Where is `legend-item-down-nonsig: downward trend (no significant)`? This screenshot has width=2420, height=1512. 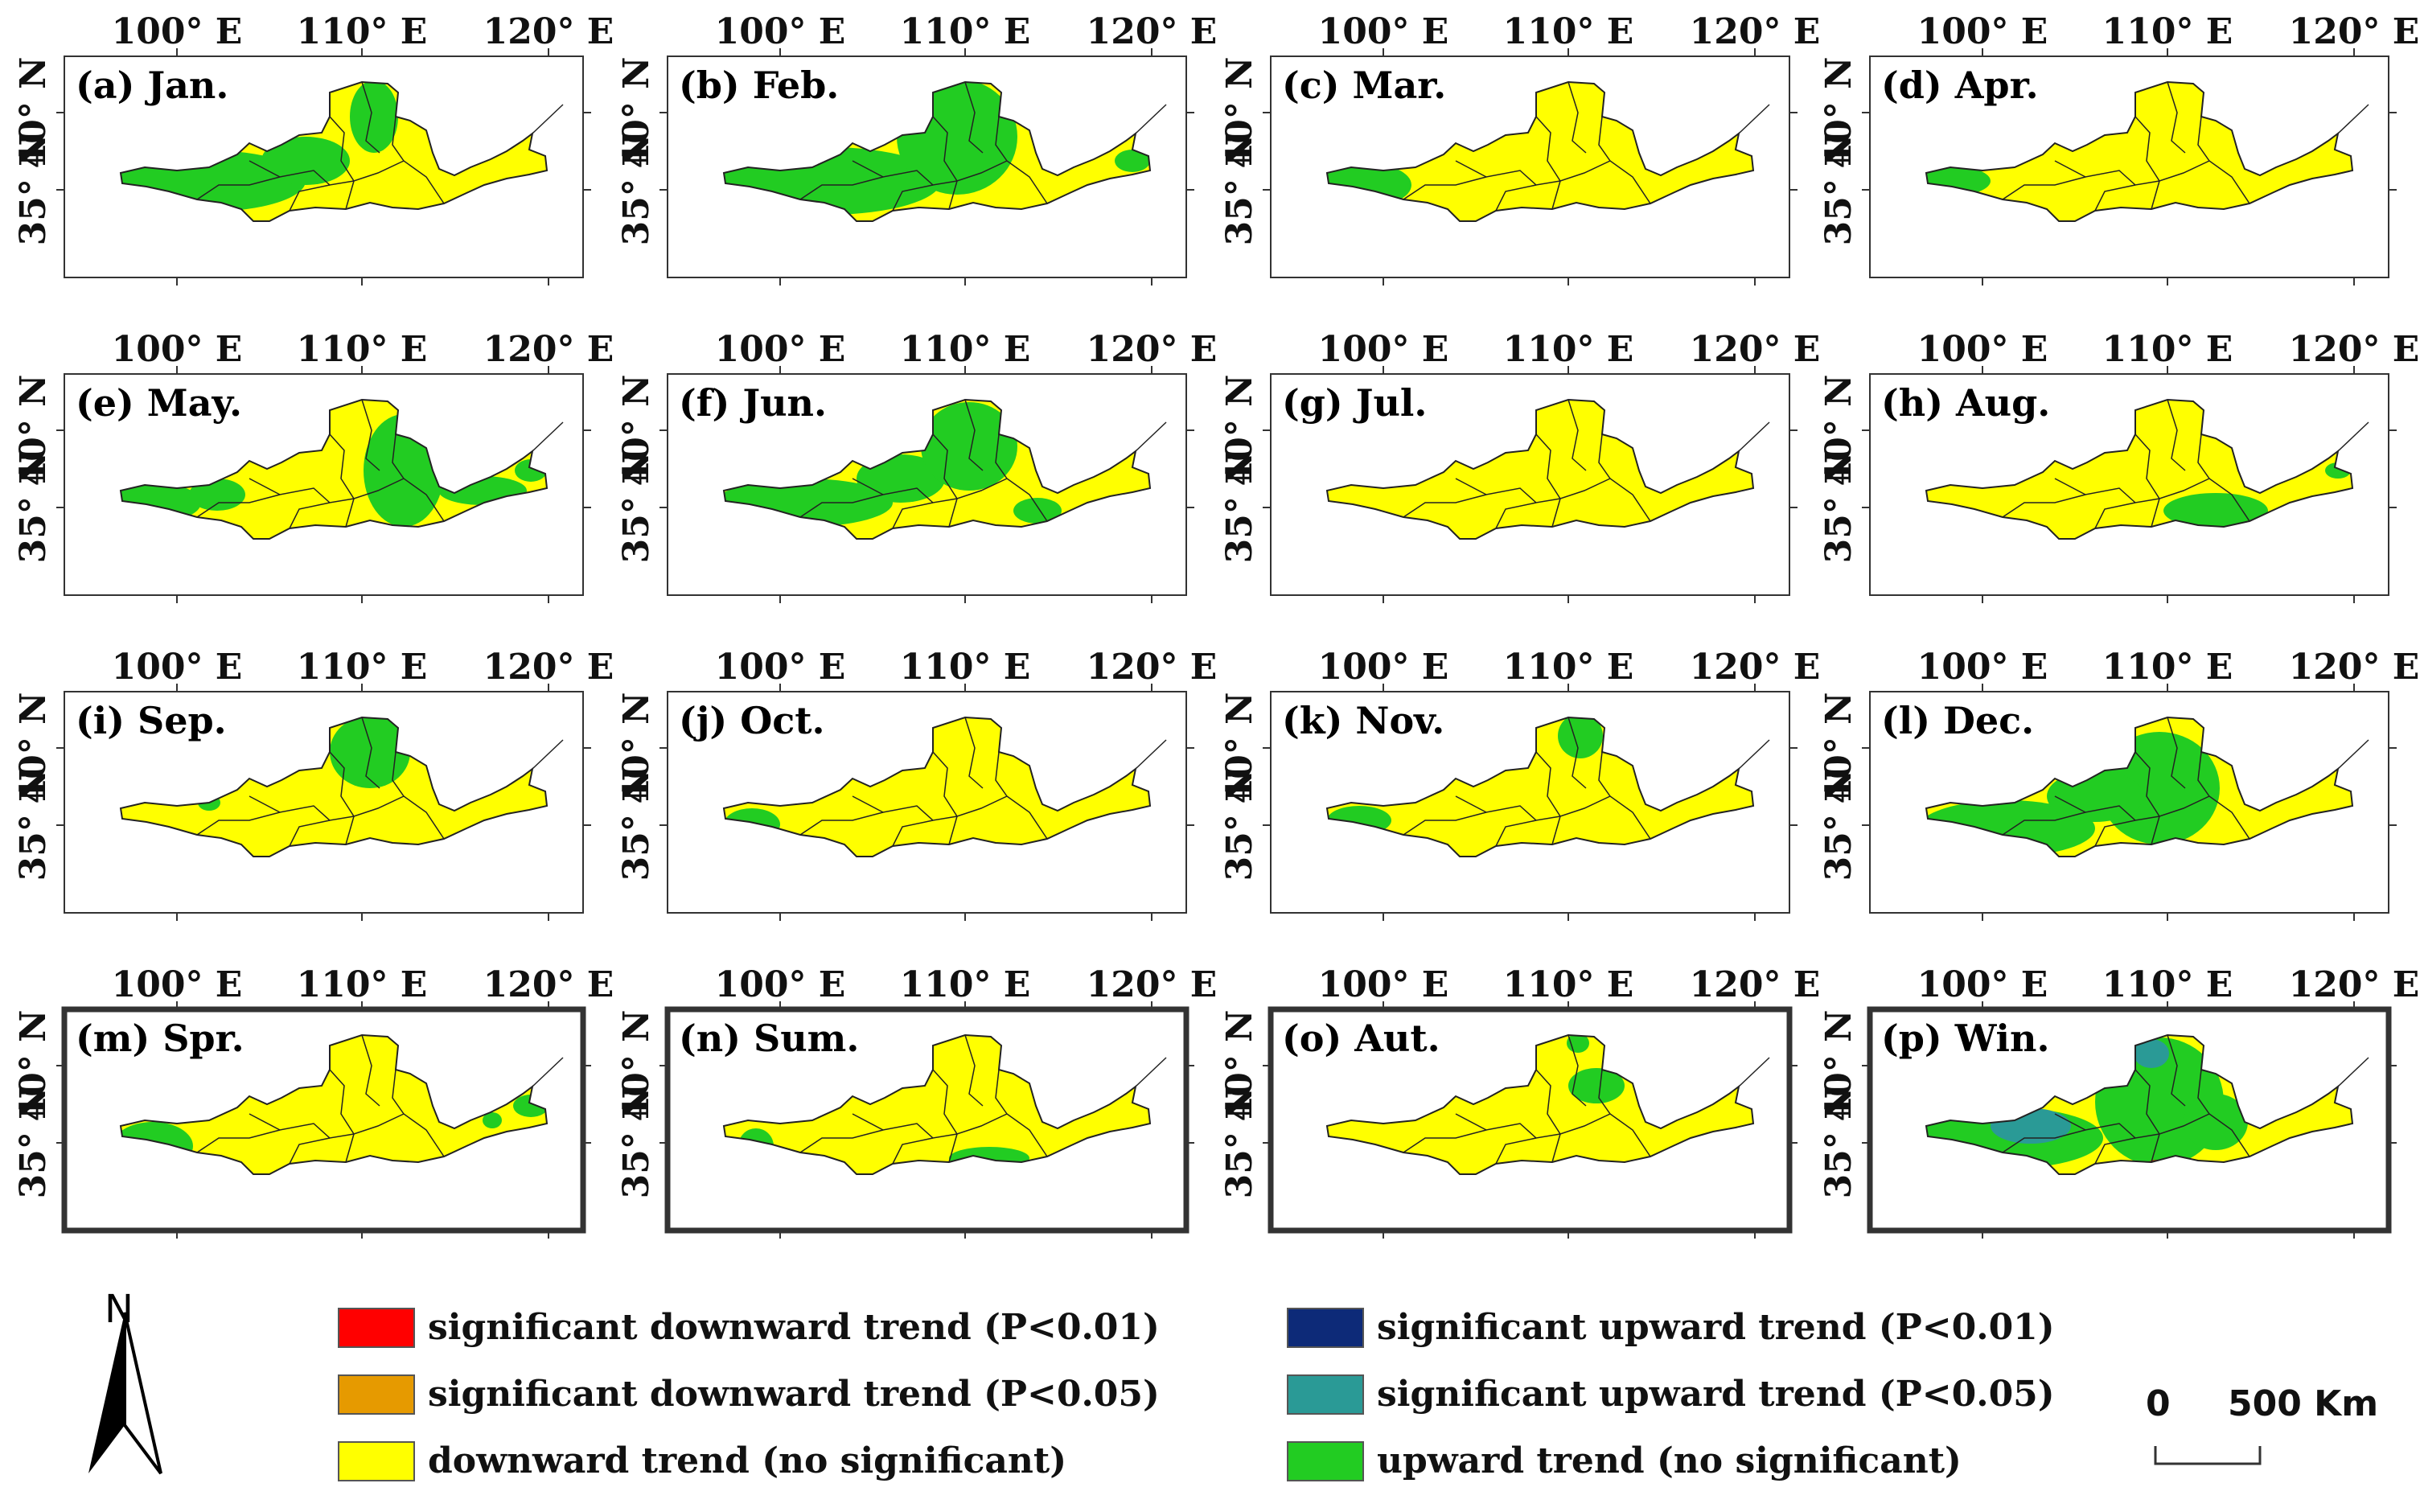 legend-item-down-nonsig: downward trend (no significant) is located at coordinates (702, 1461).